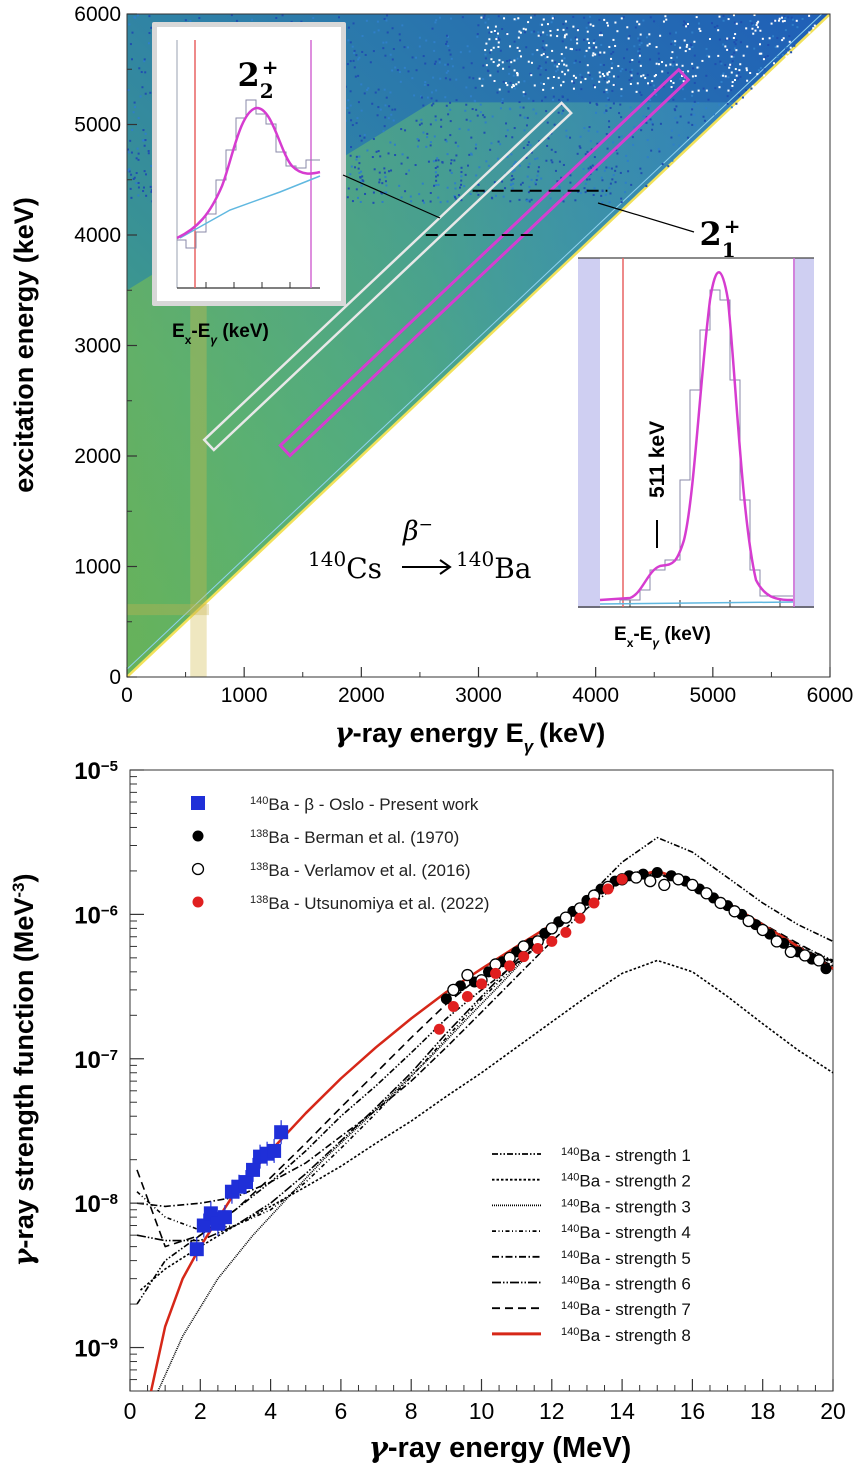 The image size is (860, 1472). What do you see at coordinates (258, 79) in the screenshot?
I see `inset1-label: 22+` at bounding box center [258, 79].